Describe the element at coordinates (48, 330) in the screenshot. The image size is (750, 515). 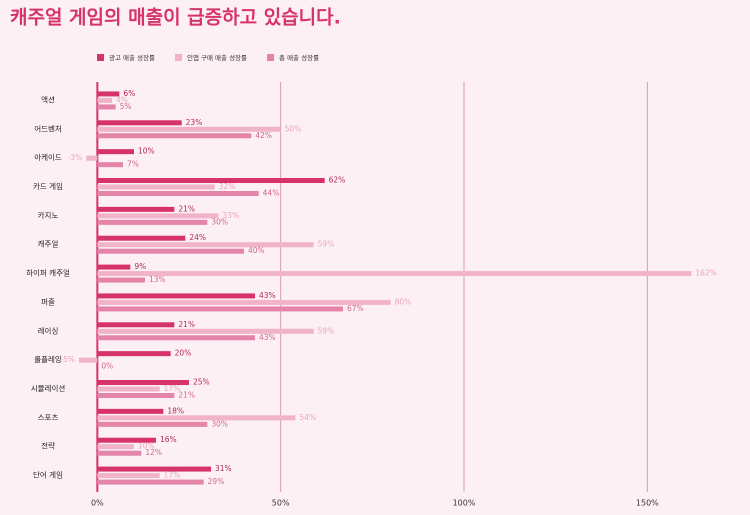
I see `y-tick-label: 레이싱` at that location.